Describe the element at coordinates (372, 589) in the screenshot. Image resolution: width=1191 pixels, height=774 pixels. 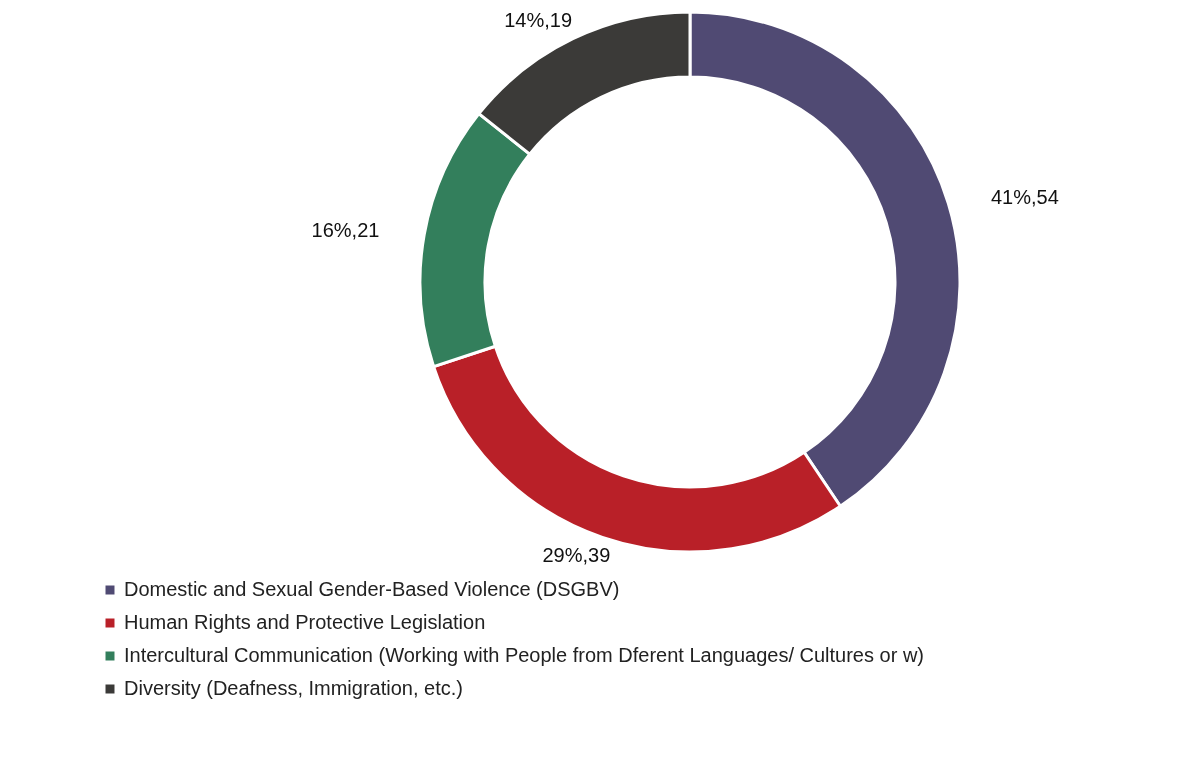
I see `legend-label: Domestic and Sexual Gender-Based Violence (DSGBV)` at that location.